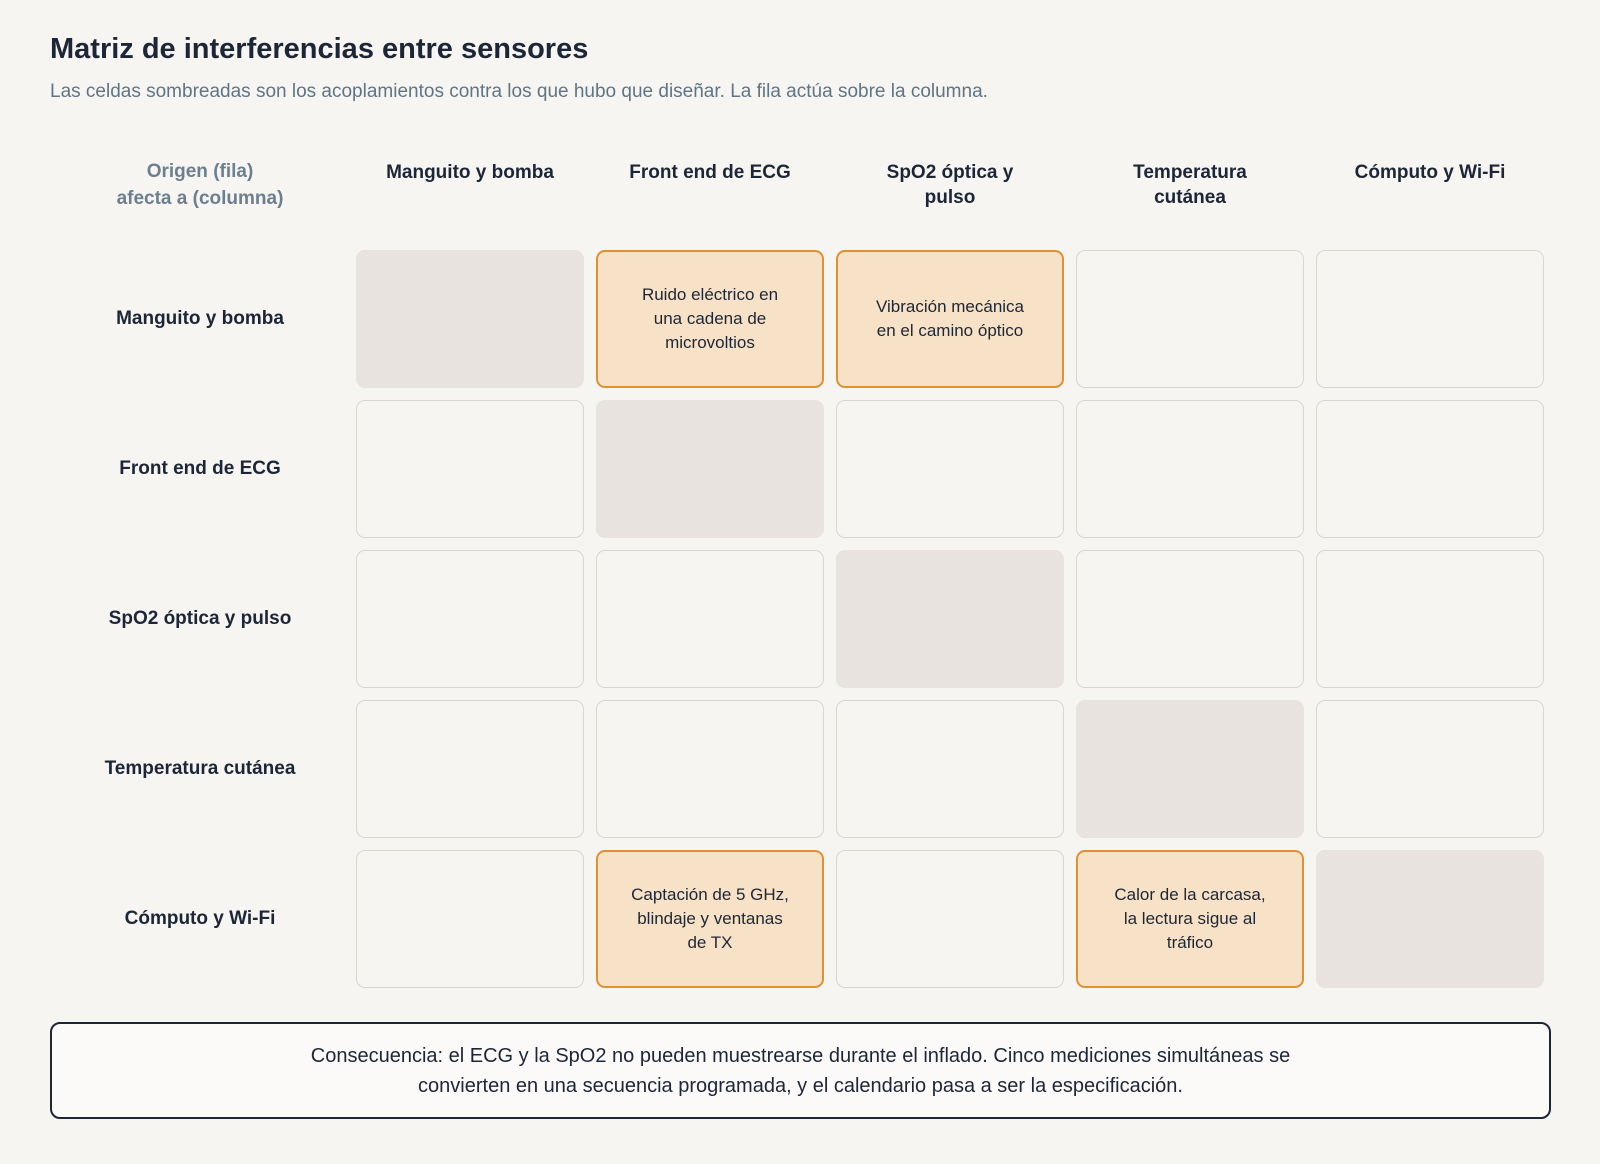 The width and height of the screenshot is (1600, 1164). Describe the element at coordinates (200, 185) in the screenshot. I see `corner-header: Origen (fila) afecta a (columna)` at that location.